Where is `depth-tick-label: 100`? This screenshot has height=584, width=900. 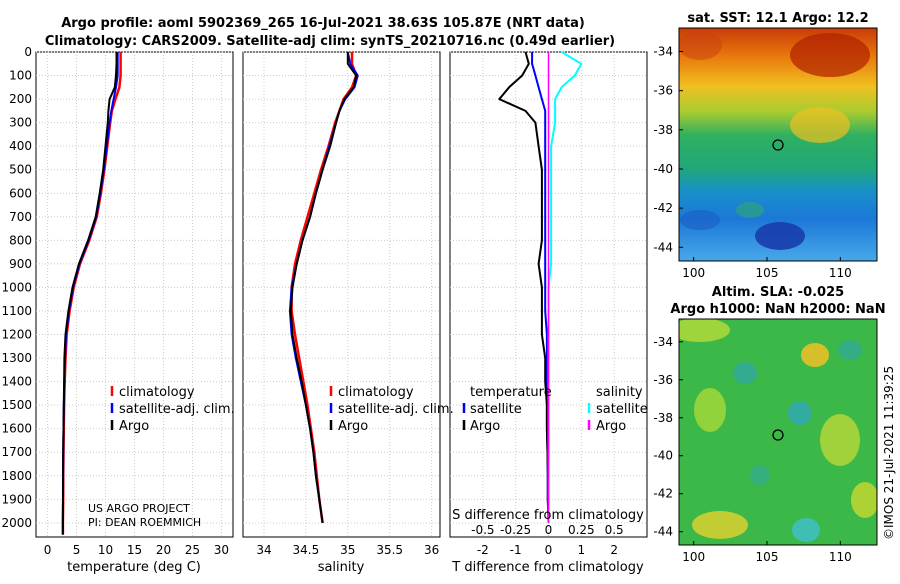
depth-tick-label: 100 is located at coordinates (20, 76).